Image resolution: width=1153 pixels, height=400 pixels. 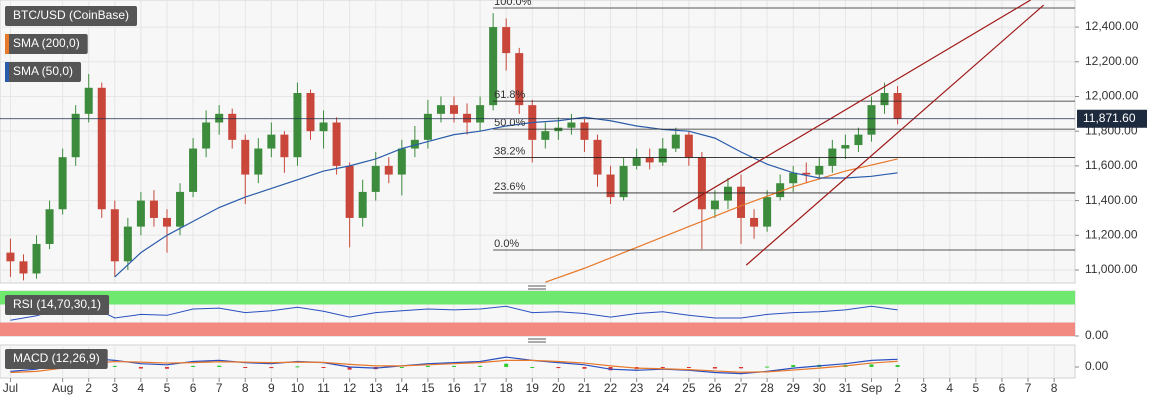 I want to click on series-line, so click(x=454, y=365).